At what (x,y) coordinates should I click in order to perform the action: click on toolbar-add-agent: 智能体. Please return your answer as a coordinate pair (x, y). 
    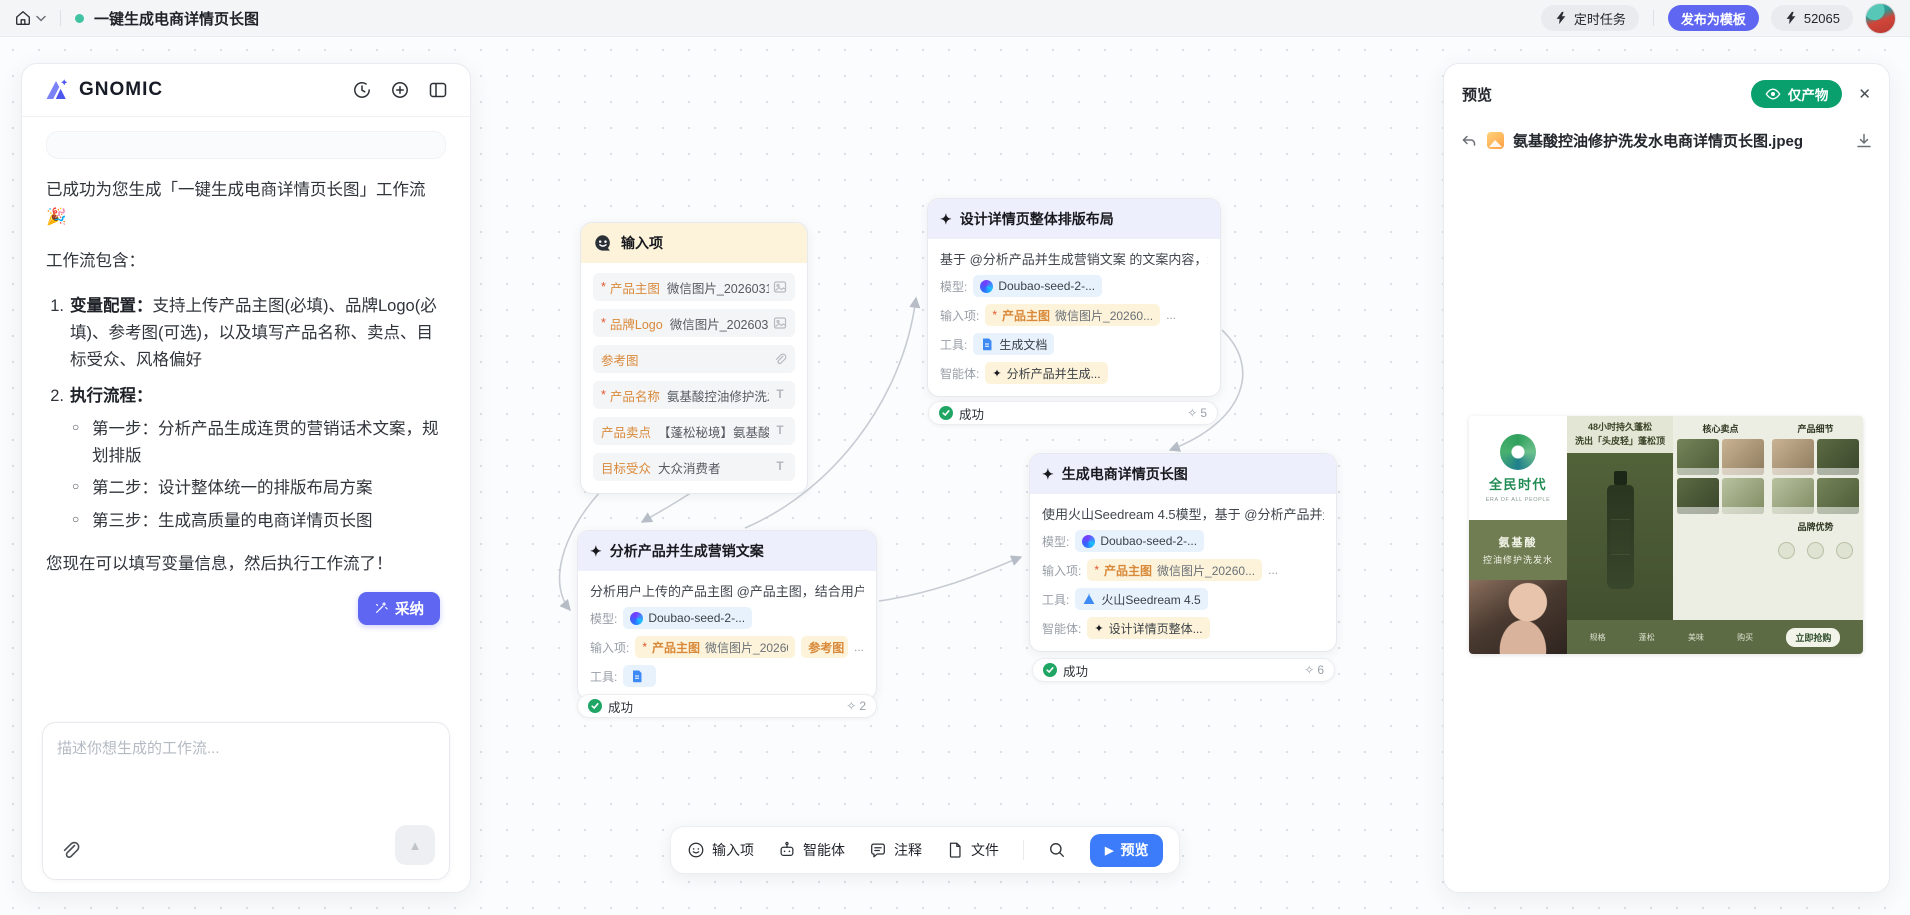
    Looking at the image, I should click on (811, 850).